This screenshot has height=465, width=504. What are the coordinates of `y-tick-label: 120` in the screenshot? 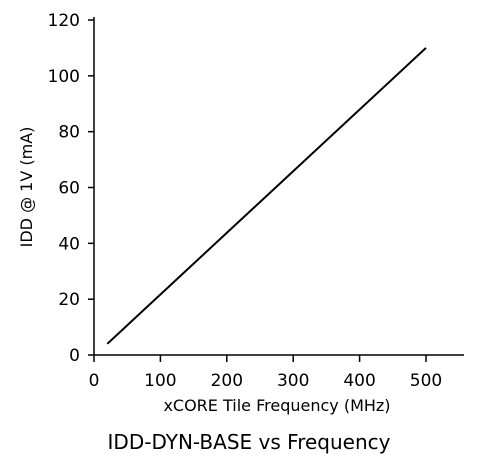 It's located at (64, 21).